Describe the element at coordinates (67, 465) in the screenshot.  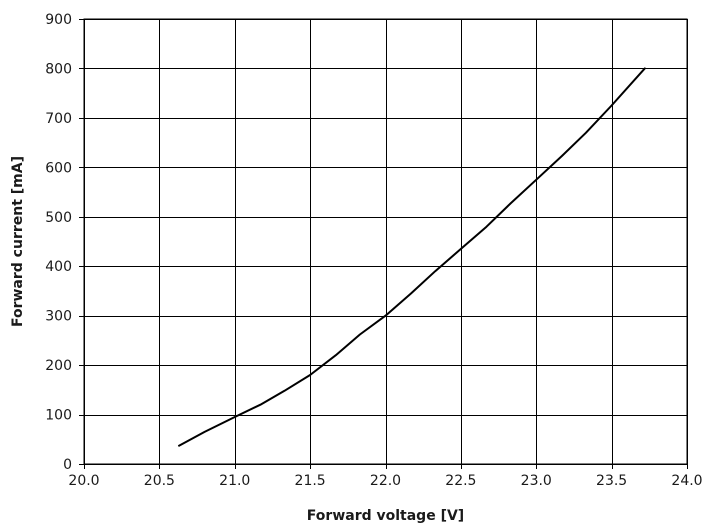
I see `y-tick-label: 0` at that location.